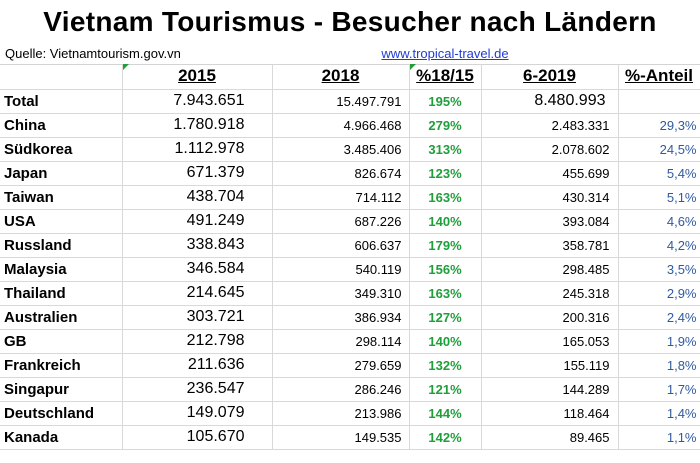 This screenshot has width=700, height=463. I want to click on percent-18-15-cell: 179%, so click(445, 245).